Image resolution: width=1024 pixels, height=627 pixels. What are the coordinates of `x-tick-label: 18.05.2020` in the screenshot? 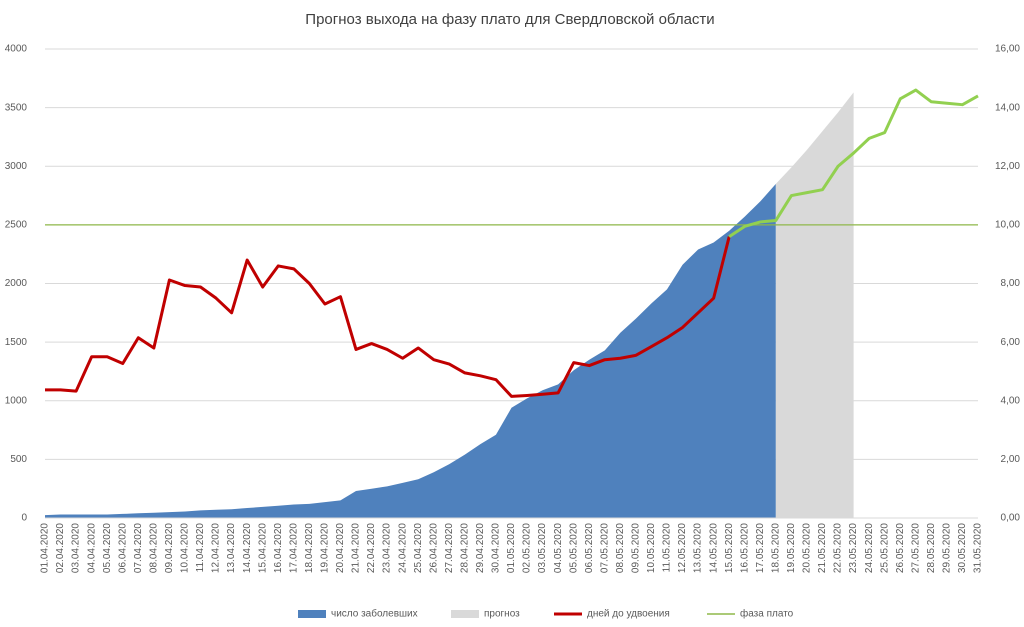 It's located at (775, 548).